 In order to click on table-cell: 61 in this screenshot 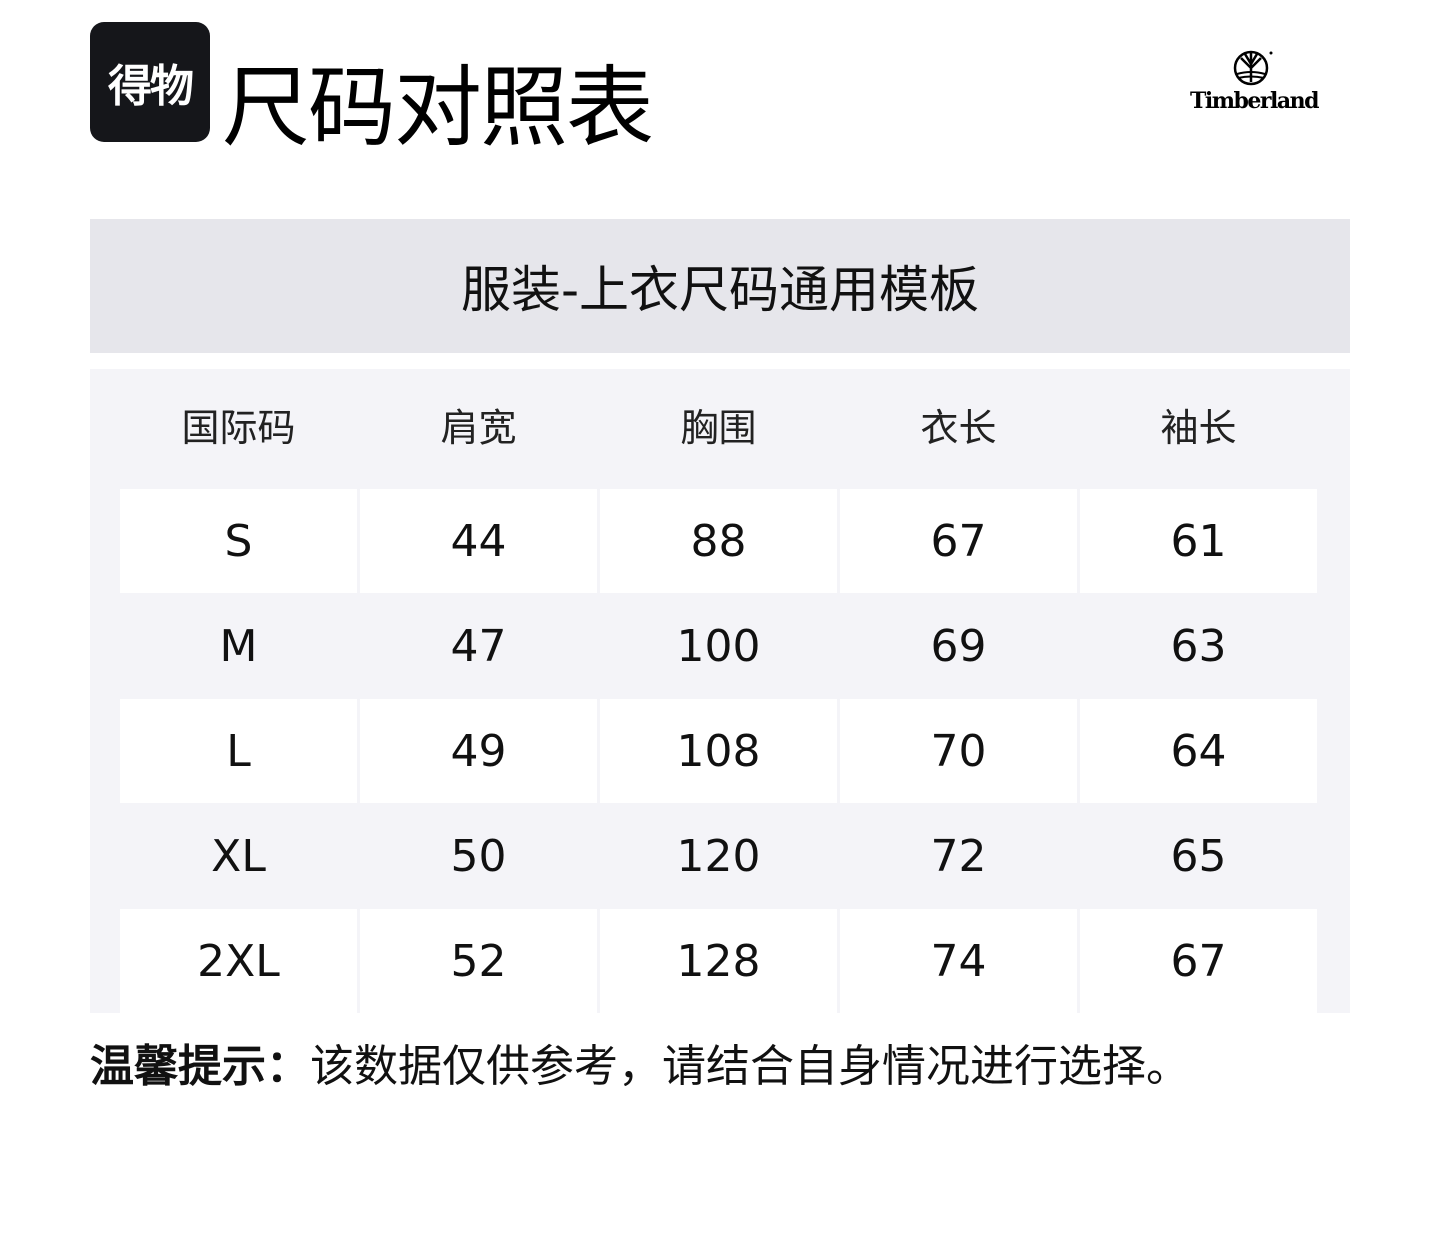, I will do `click(1198, 541)`.